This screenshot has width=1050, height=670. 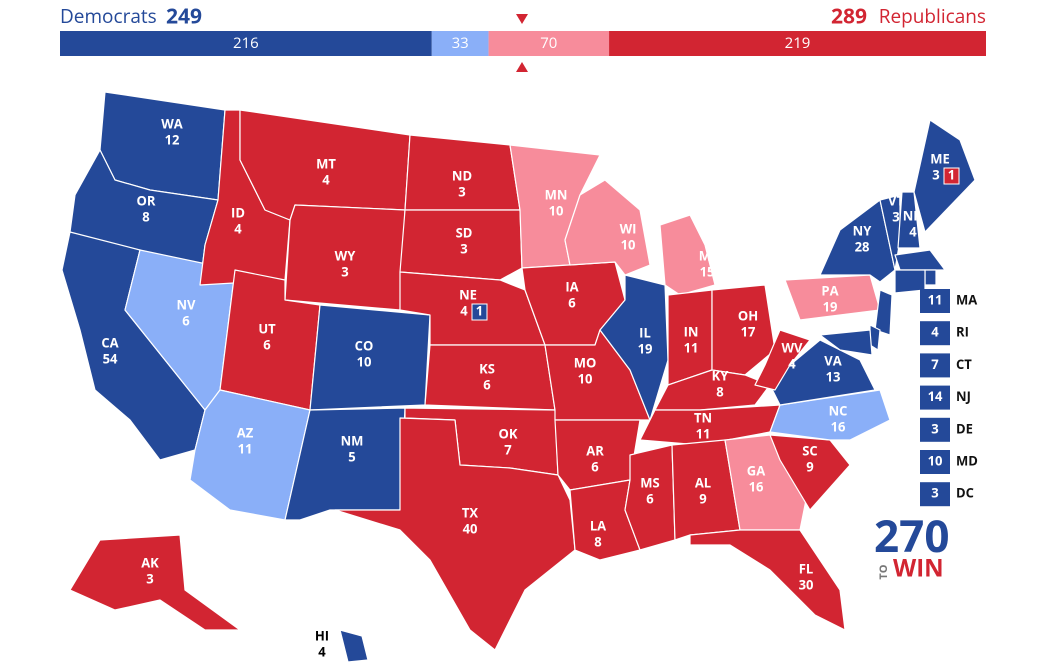 I want to click on state-abbr: FL, so click(x=806, y=568).